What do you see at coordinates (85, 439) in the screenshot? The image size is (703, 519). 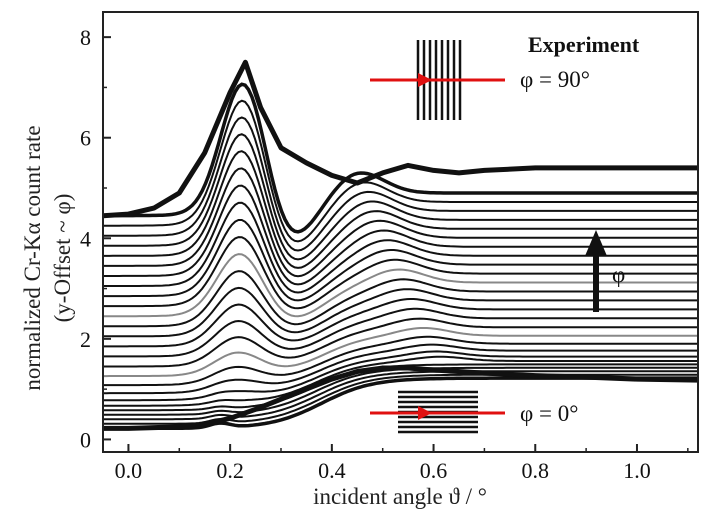 I see `y-tick-label: 0` at bounding box center [85, 439].